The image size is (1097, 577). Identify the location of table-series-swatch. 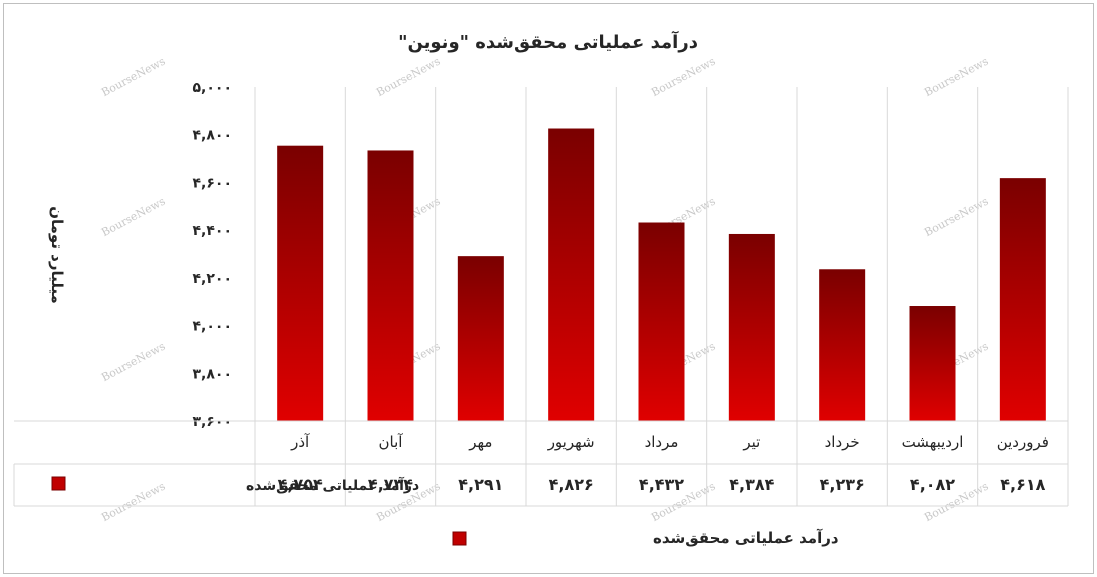
(58, 483).